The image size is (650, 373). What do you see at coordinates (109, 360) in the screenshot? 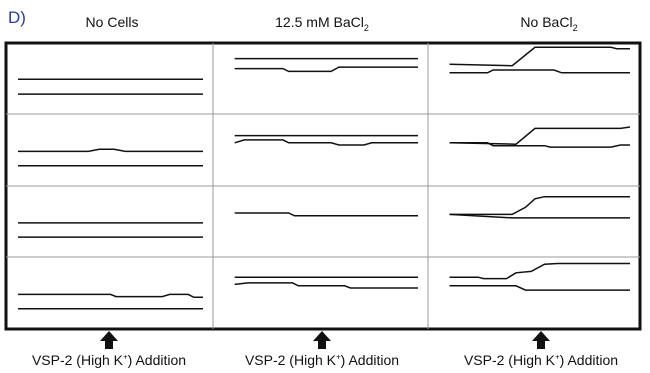
I see `addition-label-col1: VSP-2 (High K+) Addition` at bounding box center [109, 360].